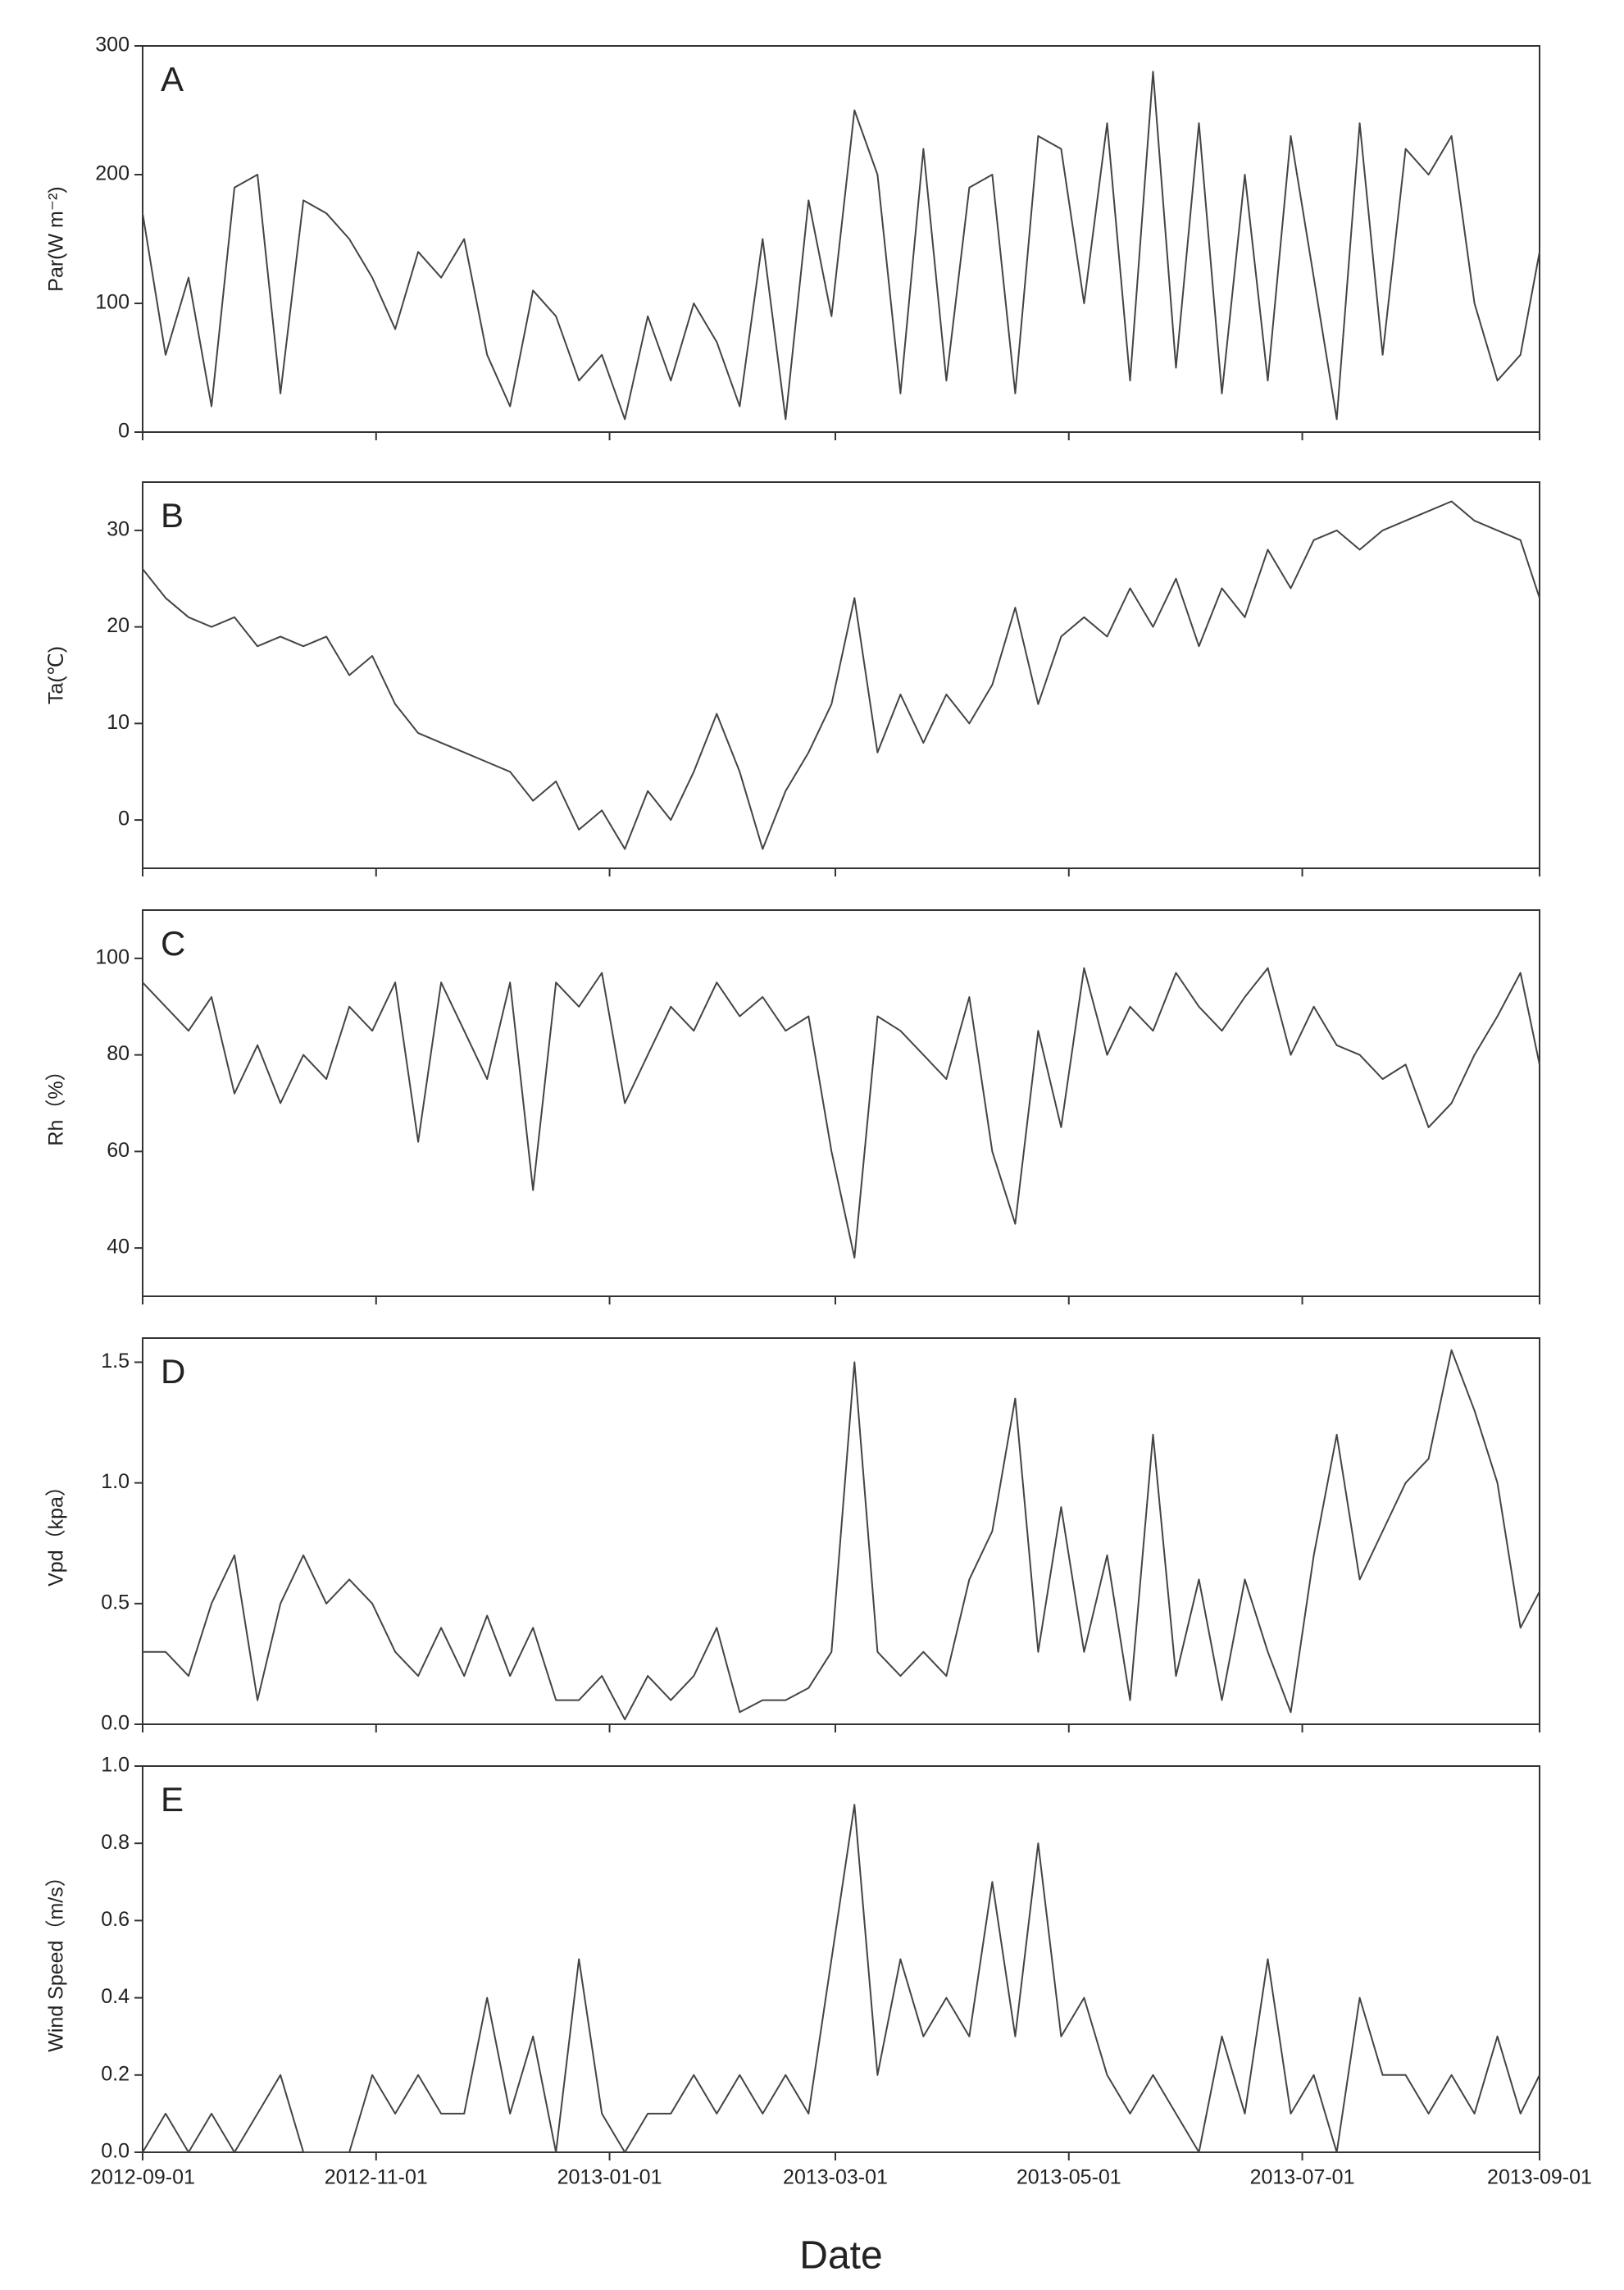 The height and width of the screenshot is (2290, 1624). Describe the element at coordinates (115, 1919) in the screenshot. I see `y-tick-label: 0.6` at that location.